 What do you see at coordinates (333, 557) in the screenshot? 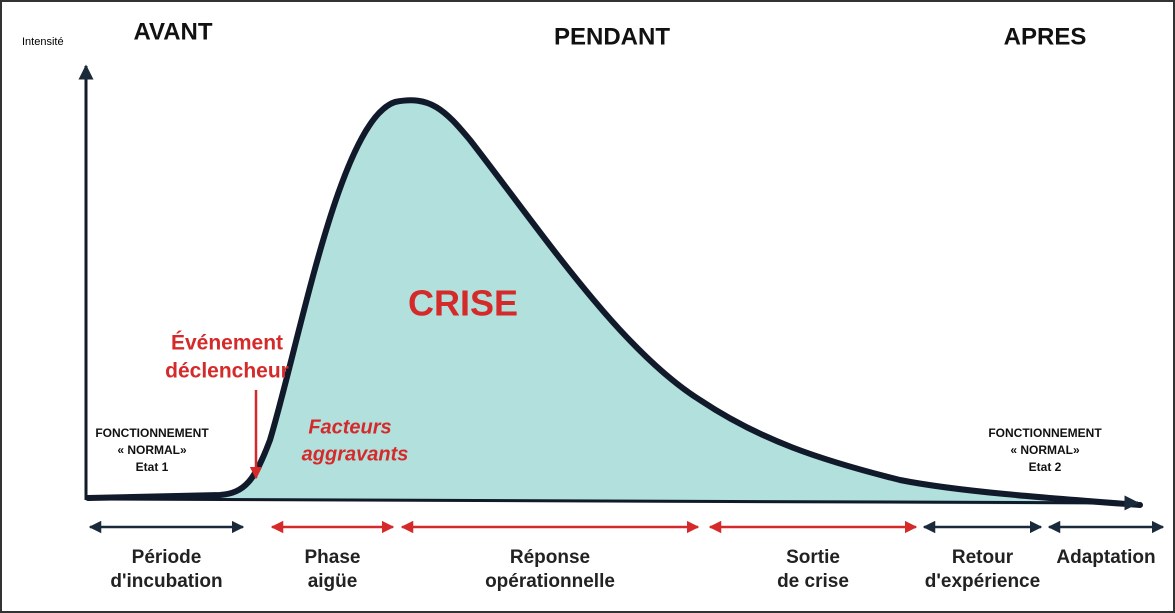
I see `phase-label: Phase` at bounding box center [333, 557].